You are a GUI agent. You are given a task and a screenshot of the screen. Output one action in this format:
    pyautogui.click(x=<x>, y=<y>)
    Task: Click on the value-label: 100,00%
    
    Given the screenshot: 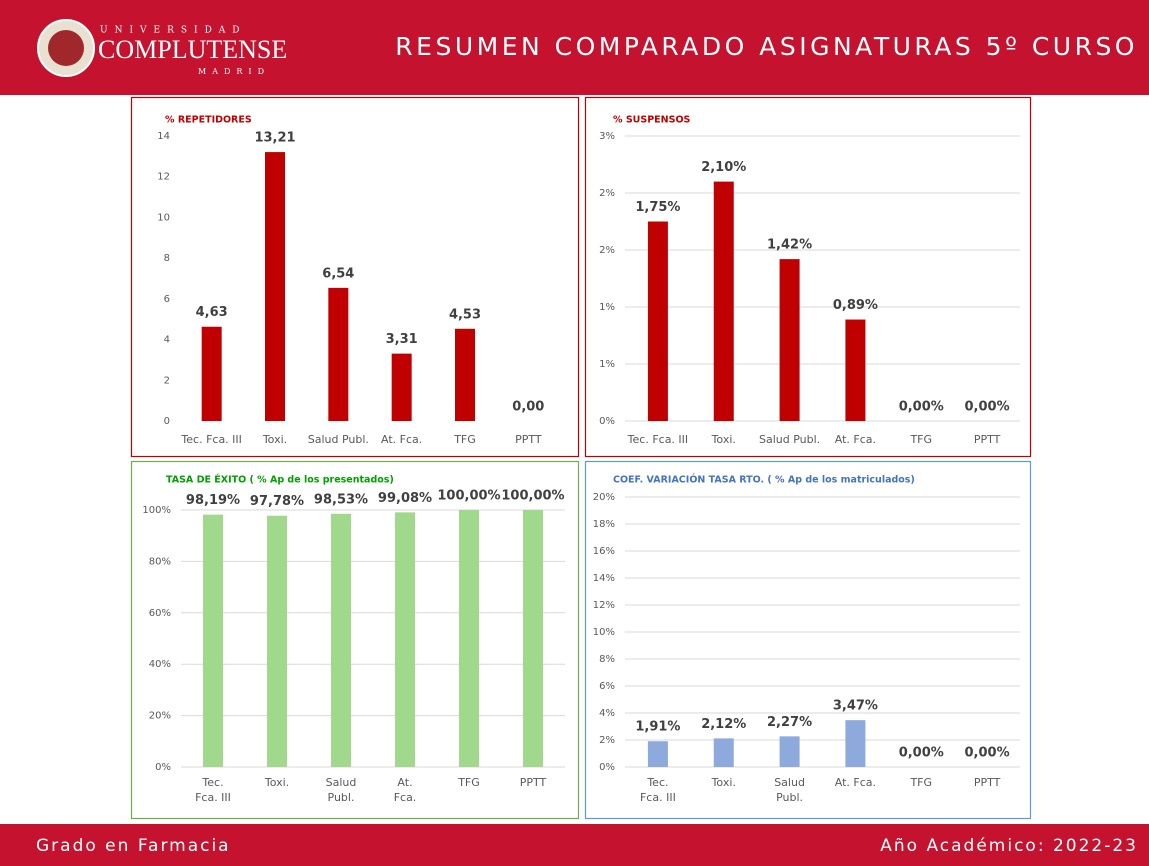 What is the action you would take?
    pyautogui.click(x=468, y=496)
    